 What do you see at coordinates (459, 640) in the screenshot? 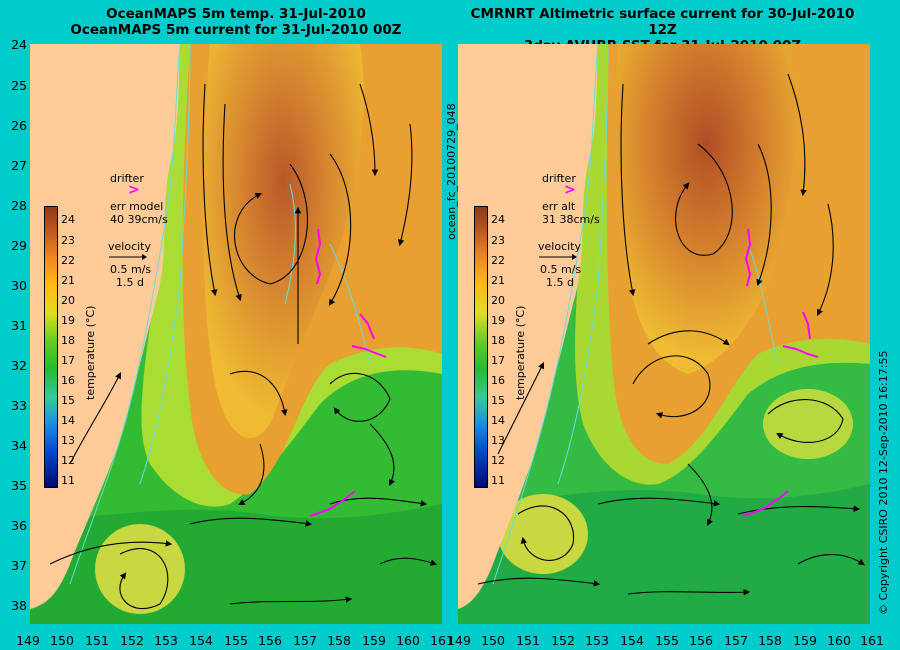
I see `lon-label: 149` at bounding box center [459, 640].